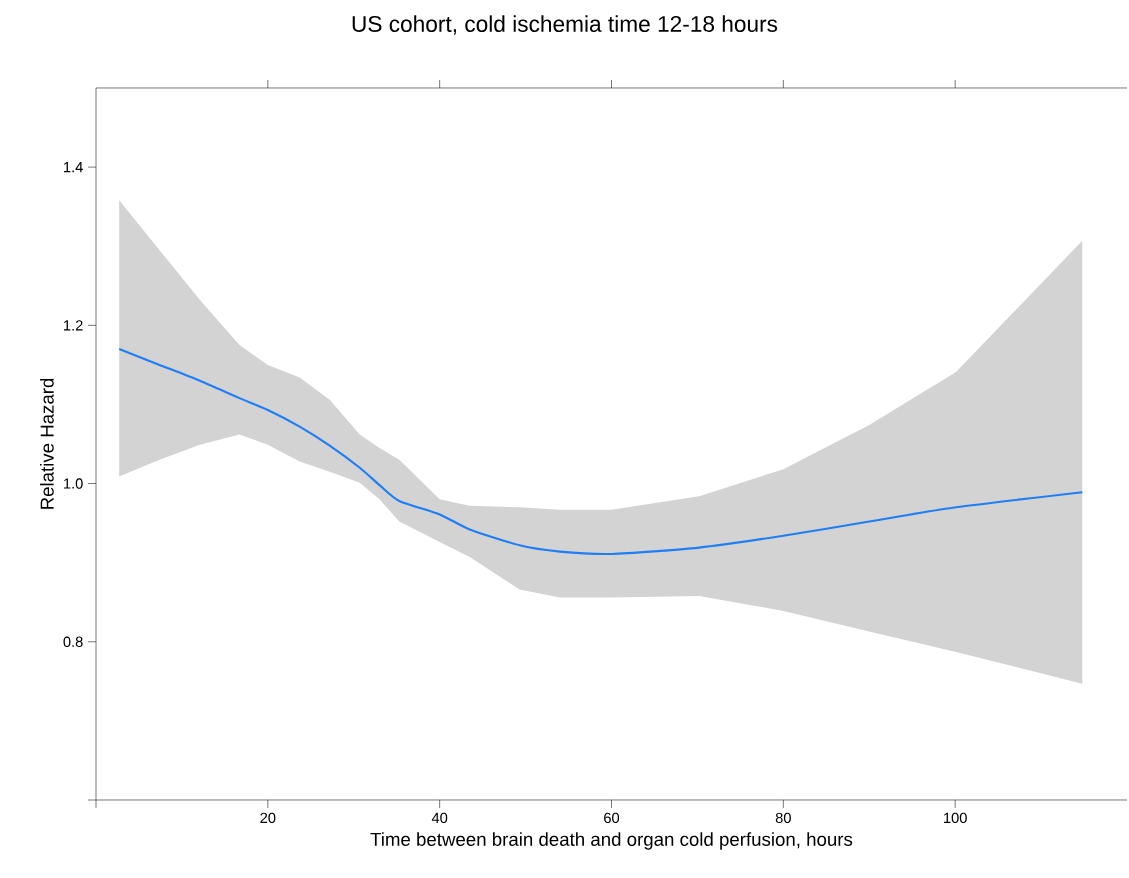  What do you see at coordinates (611, 841) in the screenshot?
I see `x-axis-title: Time between brain death and organ cold perfusion, hours` at bounding box center [611, 841].